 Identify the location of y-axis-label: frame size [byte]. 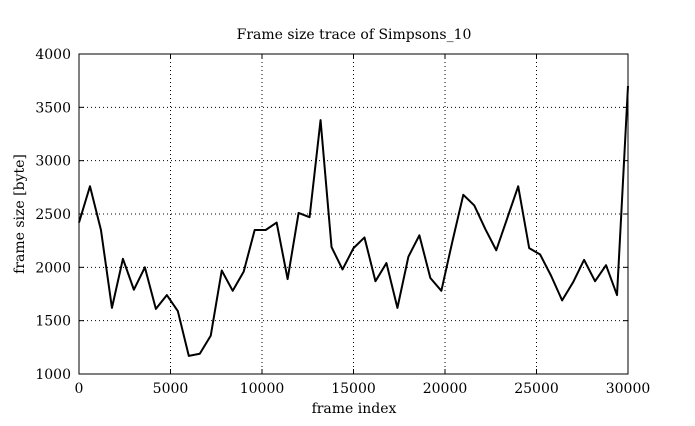
(20, 214).